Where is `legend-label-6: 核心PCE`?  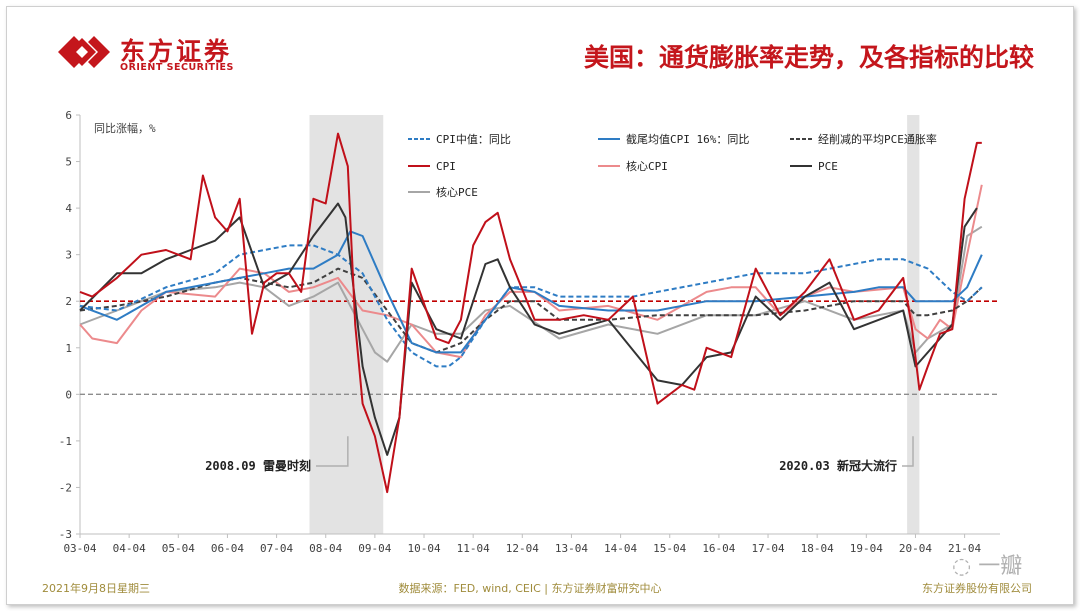 legend-label-6: 核心PCE is located at coordinates (457, 192).